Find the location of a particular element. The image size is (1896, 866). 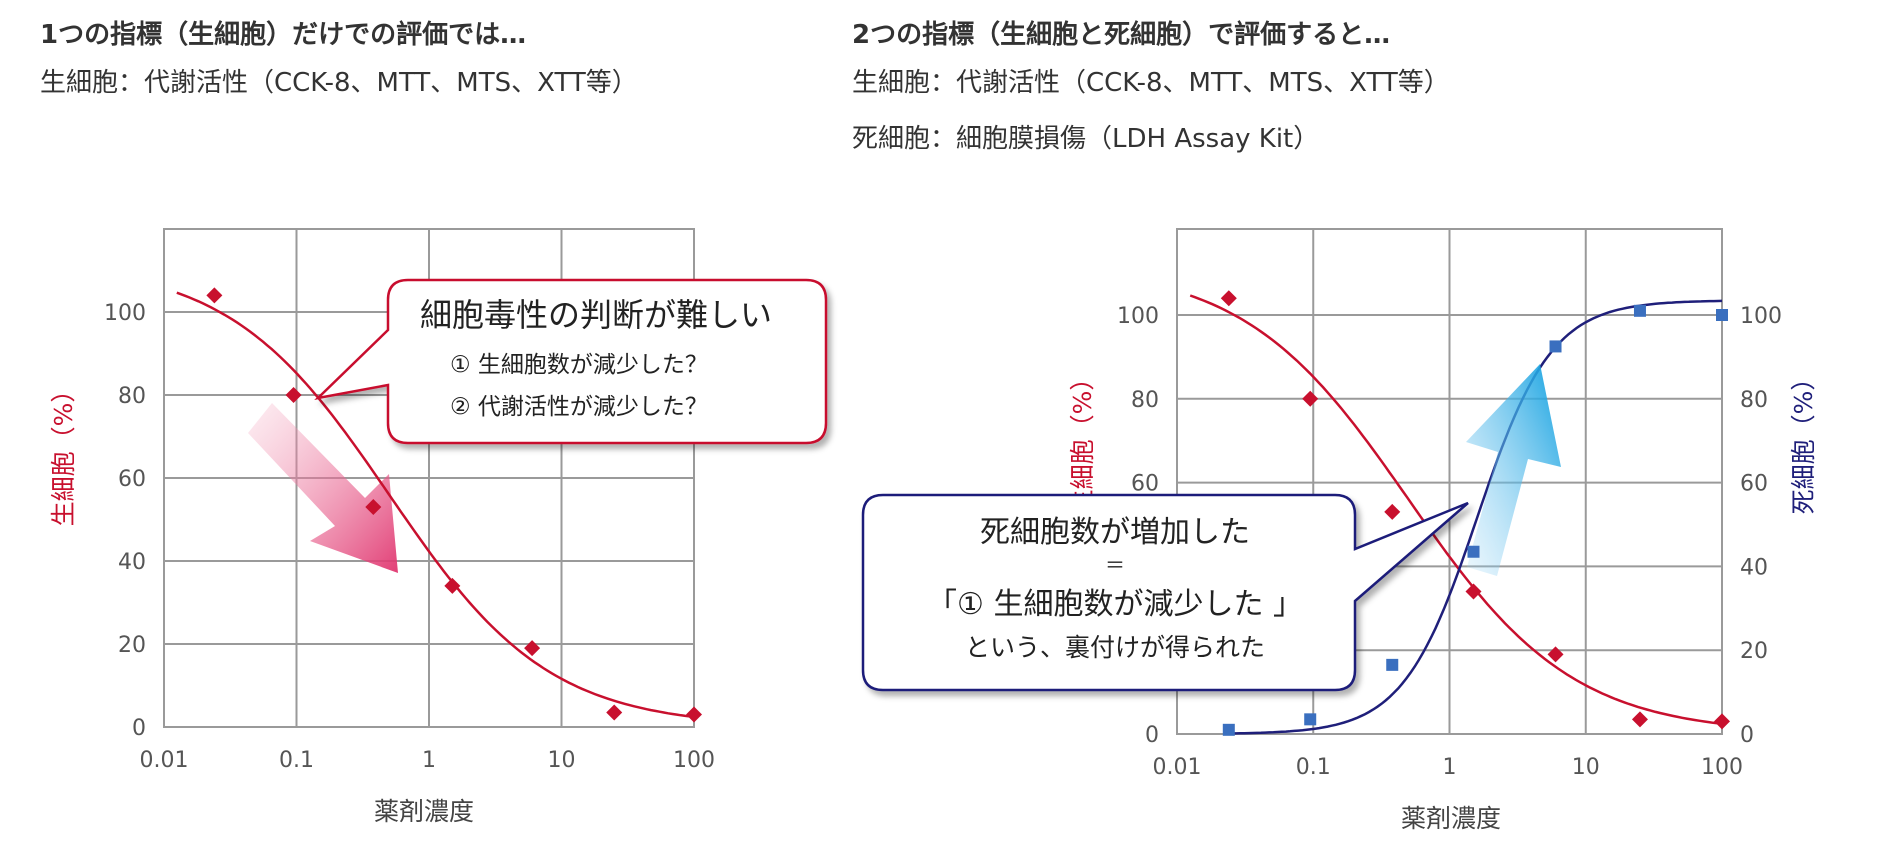

left-xtick-label: 10 is located at coordinates (562, 760).